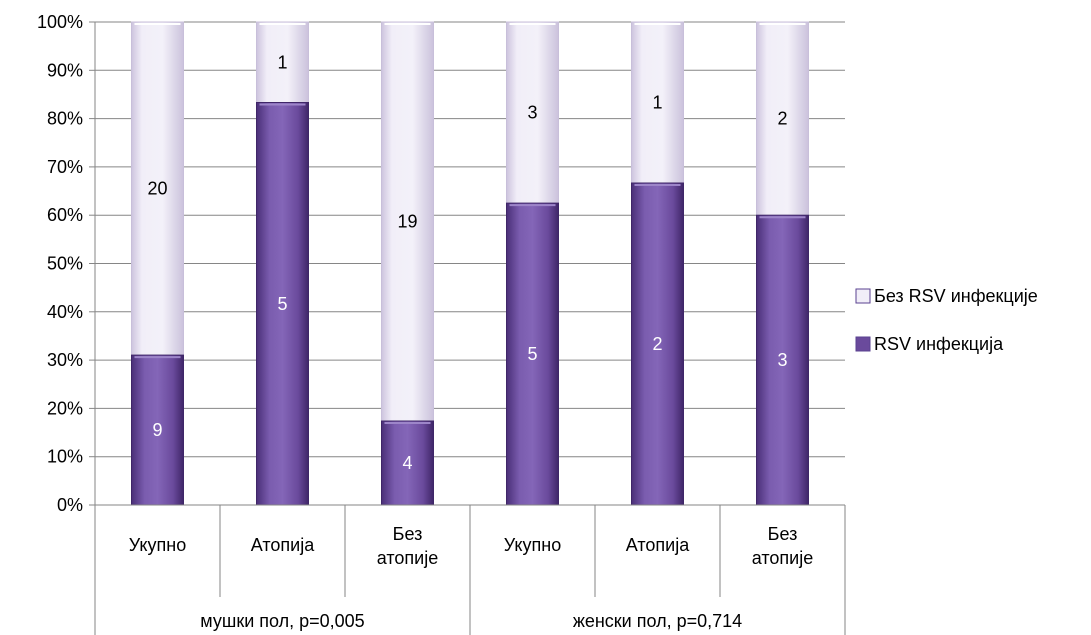  I want to click on y-tick-label: 20%, so click(65, 408).